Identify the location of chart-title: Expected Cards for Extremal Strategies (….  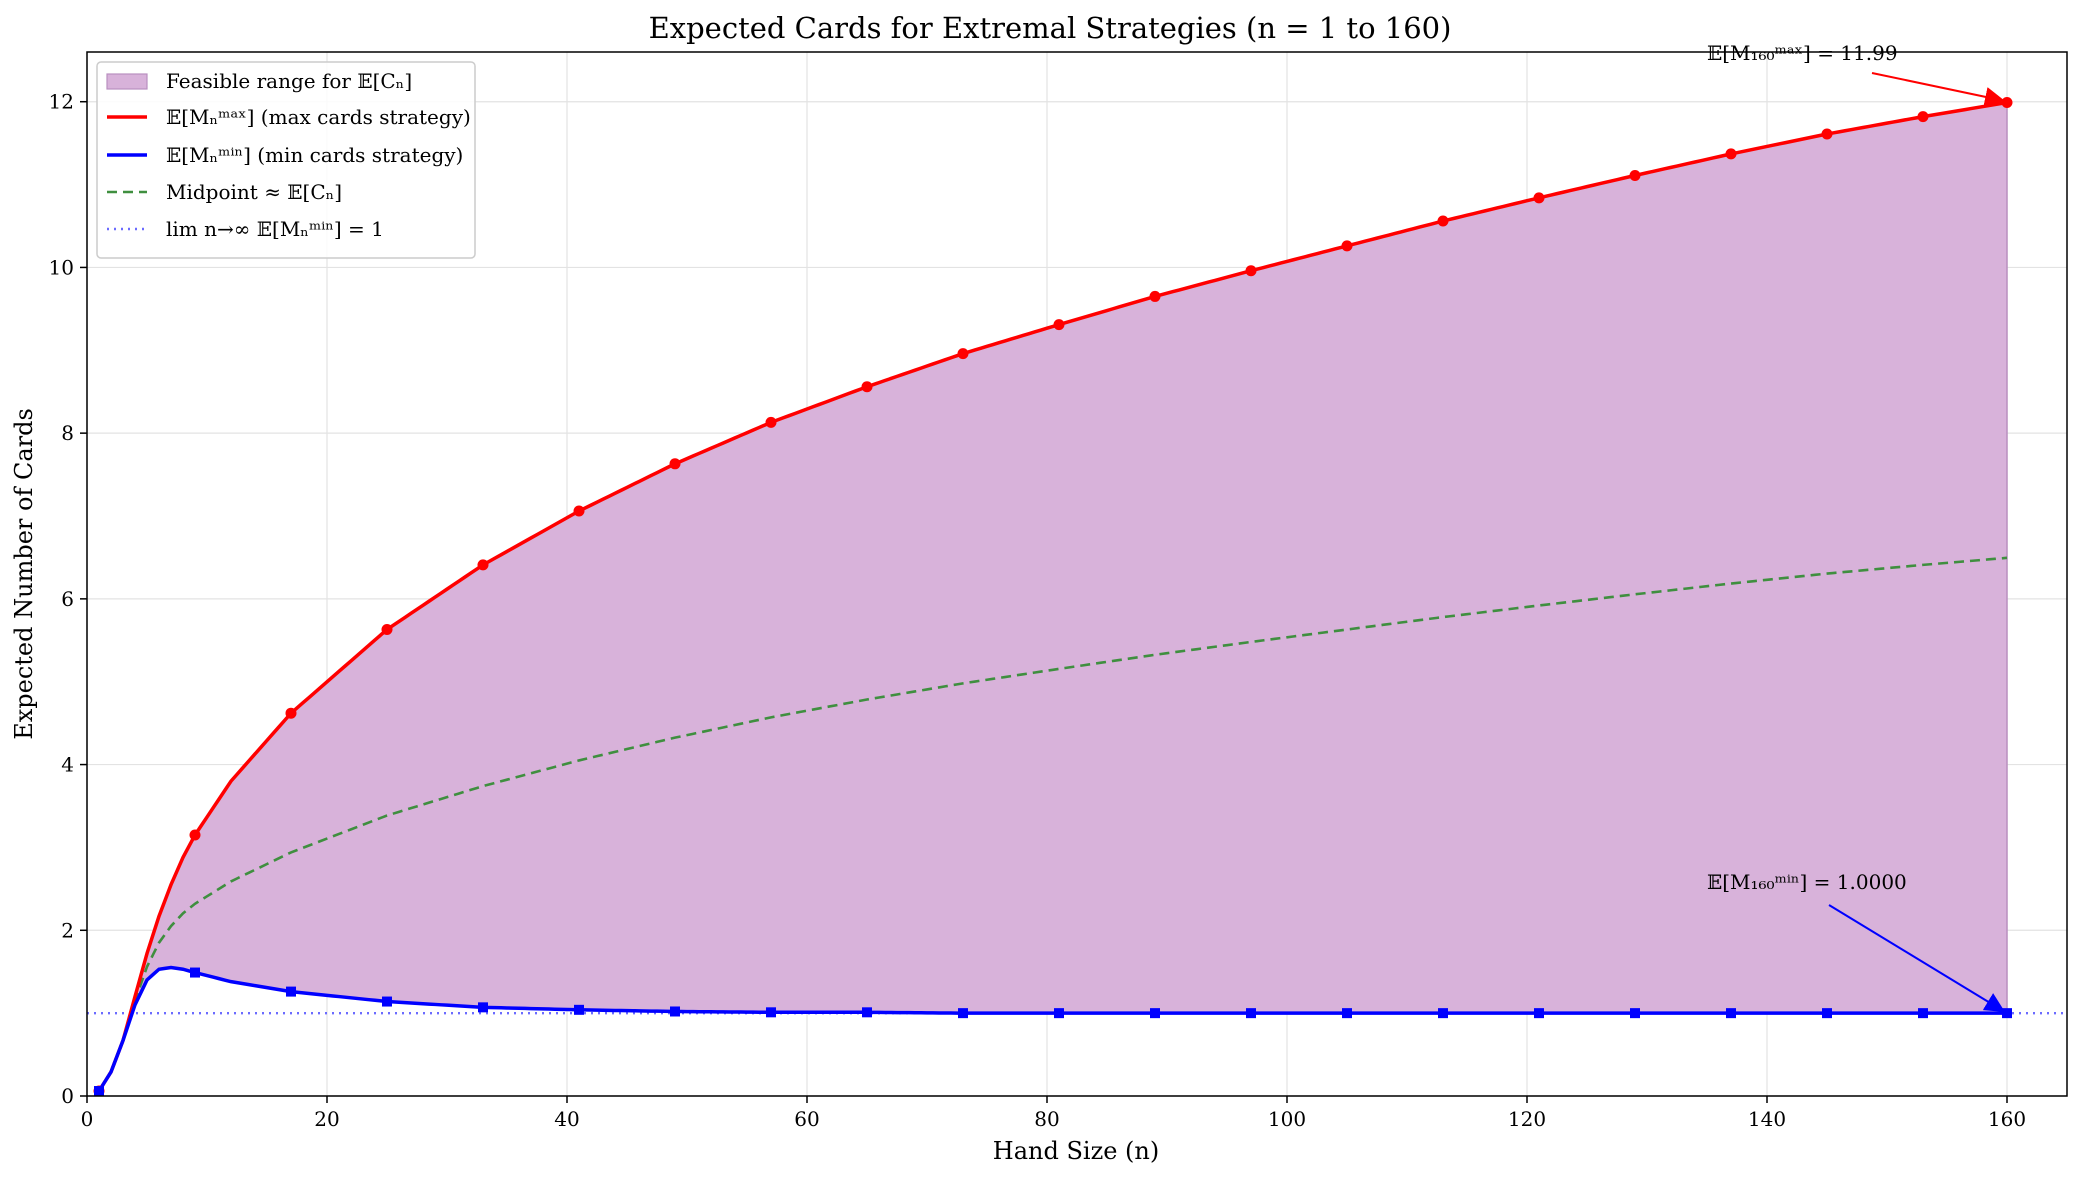
(1050, 28).